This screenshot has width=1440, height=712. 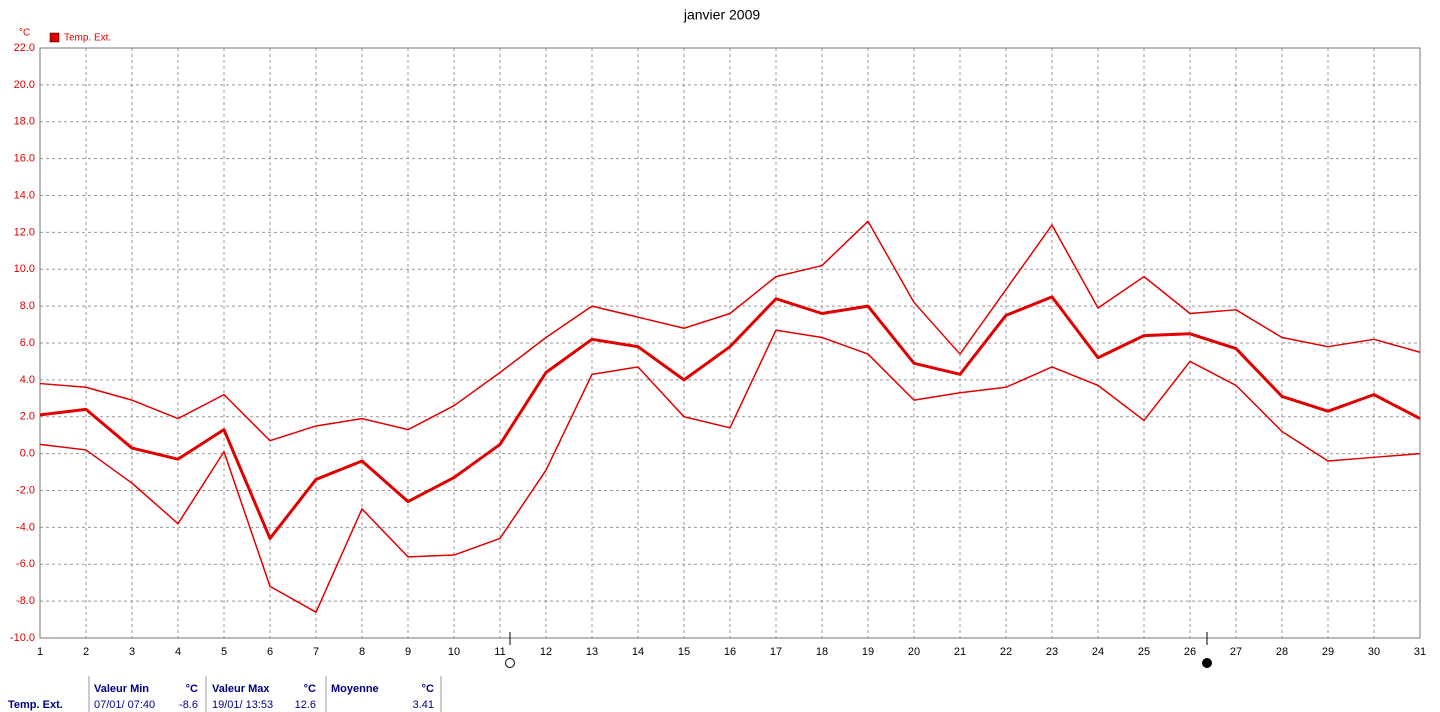 What do you see at coordinates (499, 652) in the screenshot?
I see `x-tick-label: 11` at bounding box center [499, 652].